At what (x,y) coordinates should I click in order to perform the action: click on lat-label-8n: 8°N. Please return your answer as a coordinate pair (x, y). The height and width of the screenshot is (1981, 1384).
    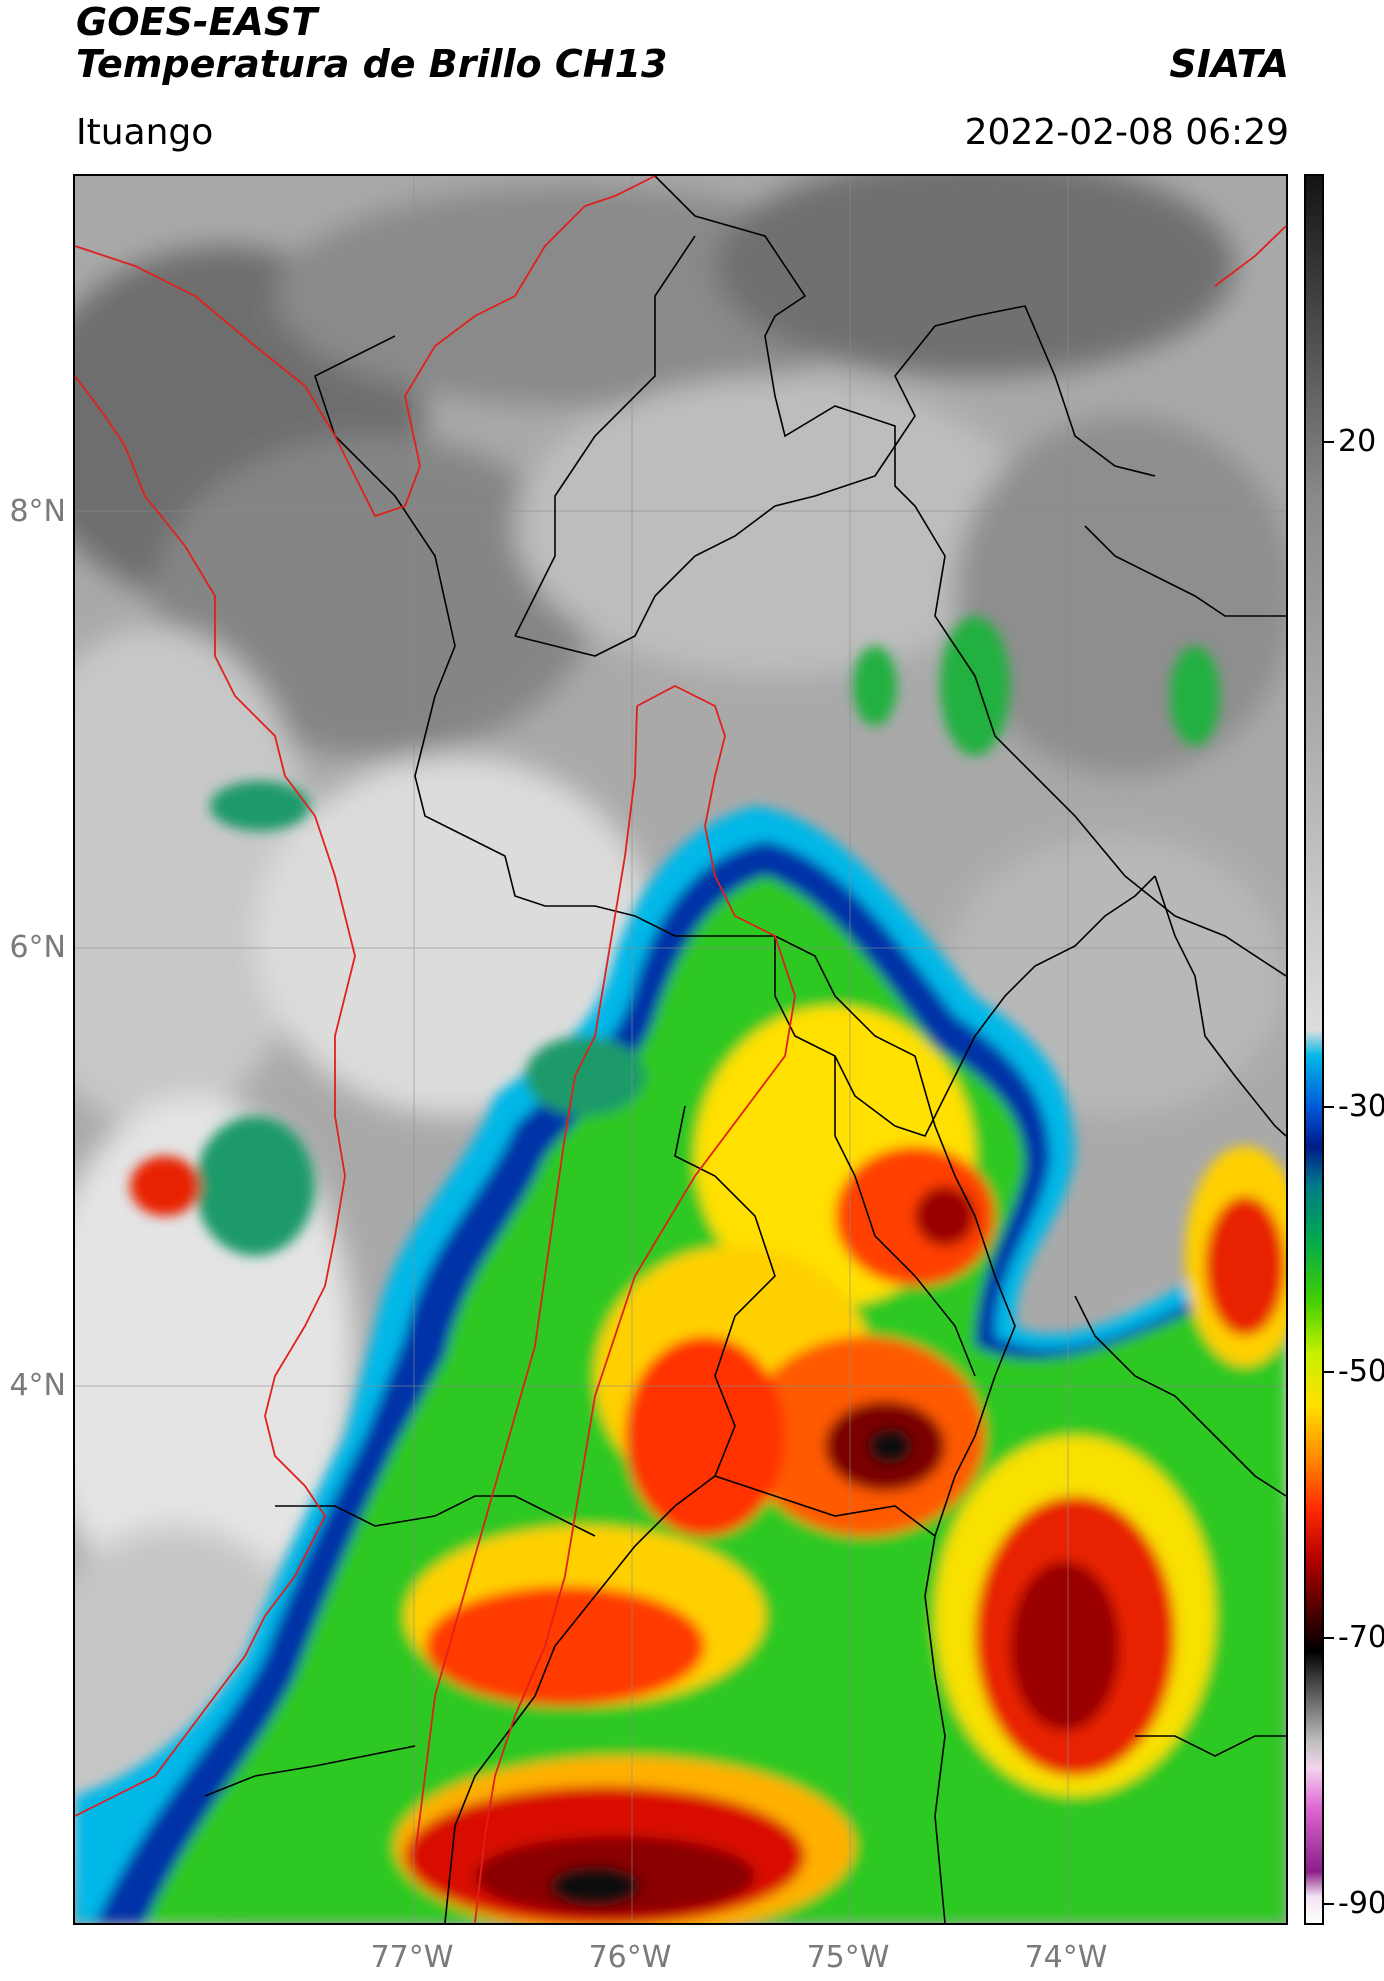
    Looking at the image, I should click on (37, 511).